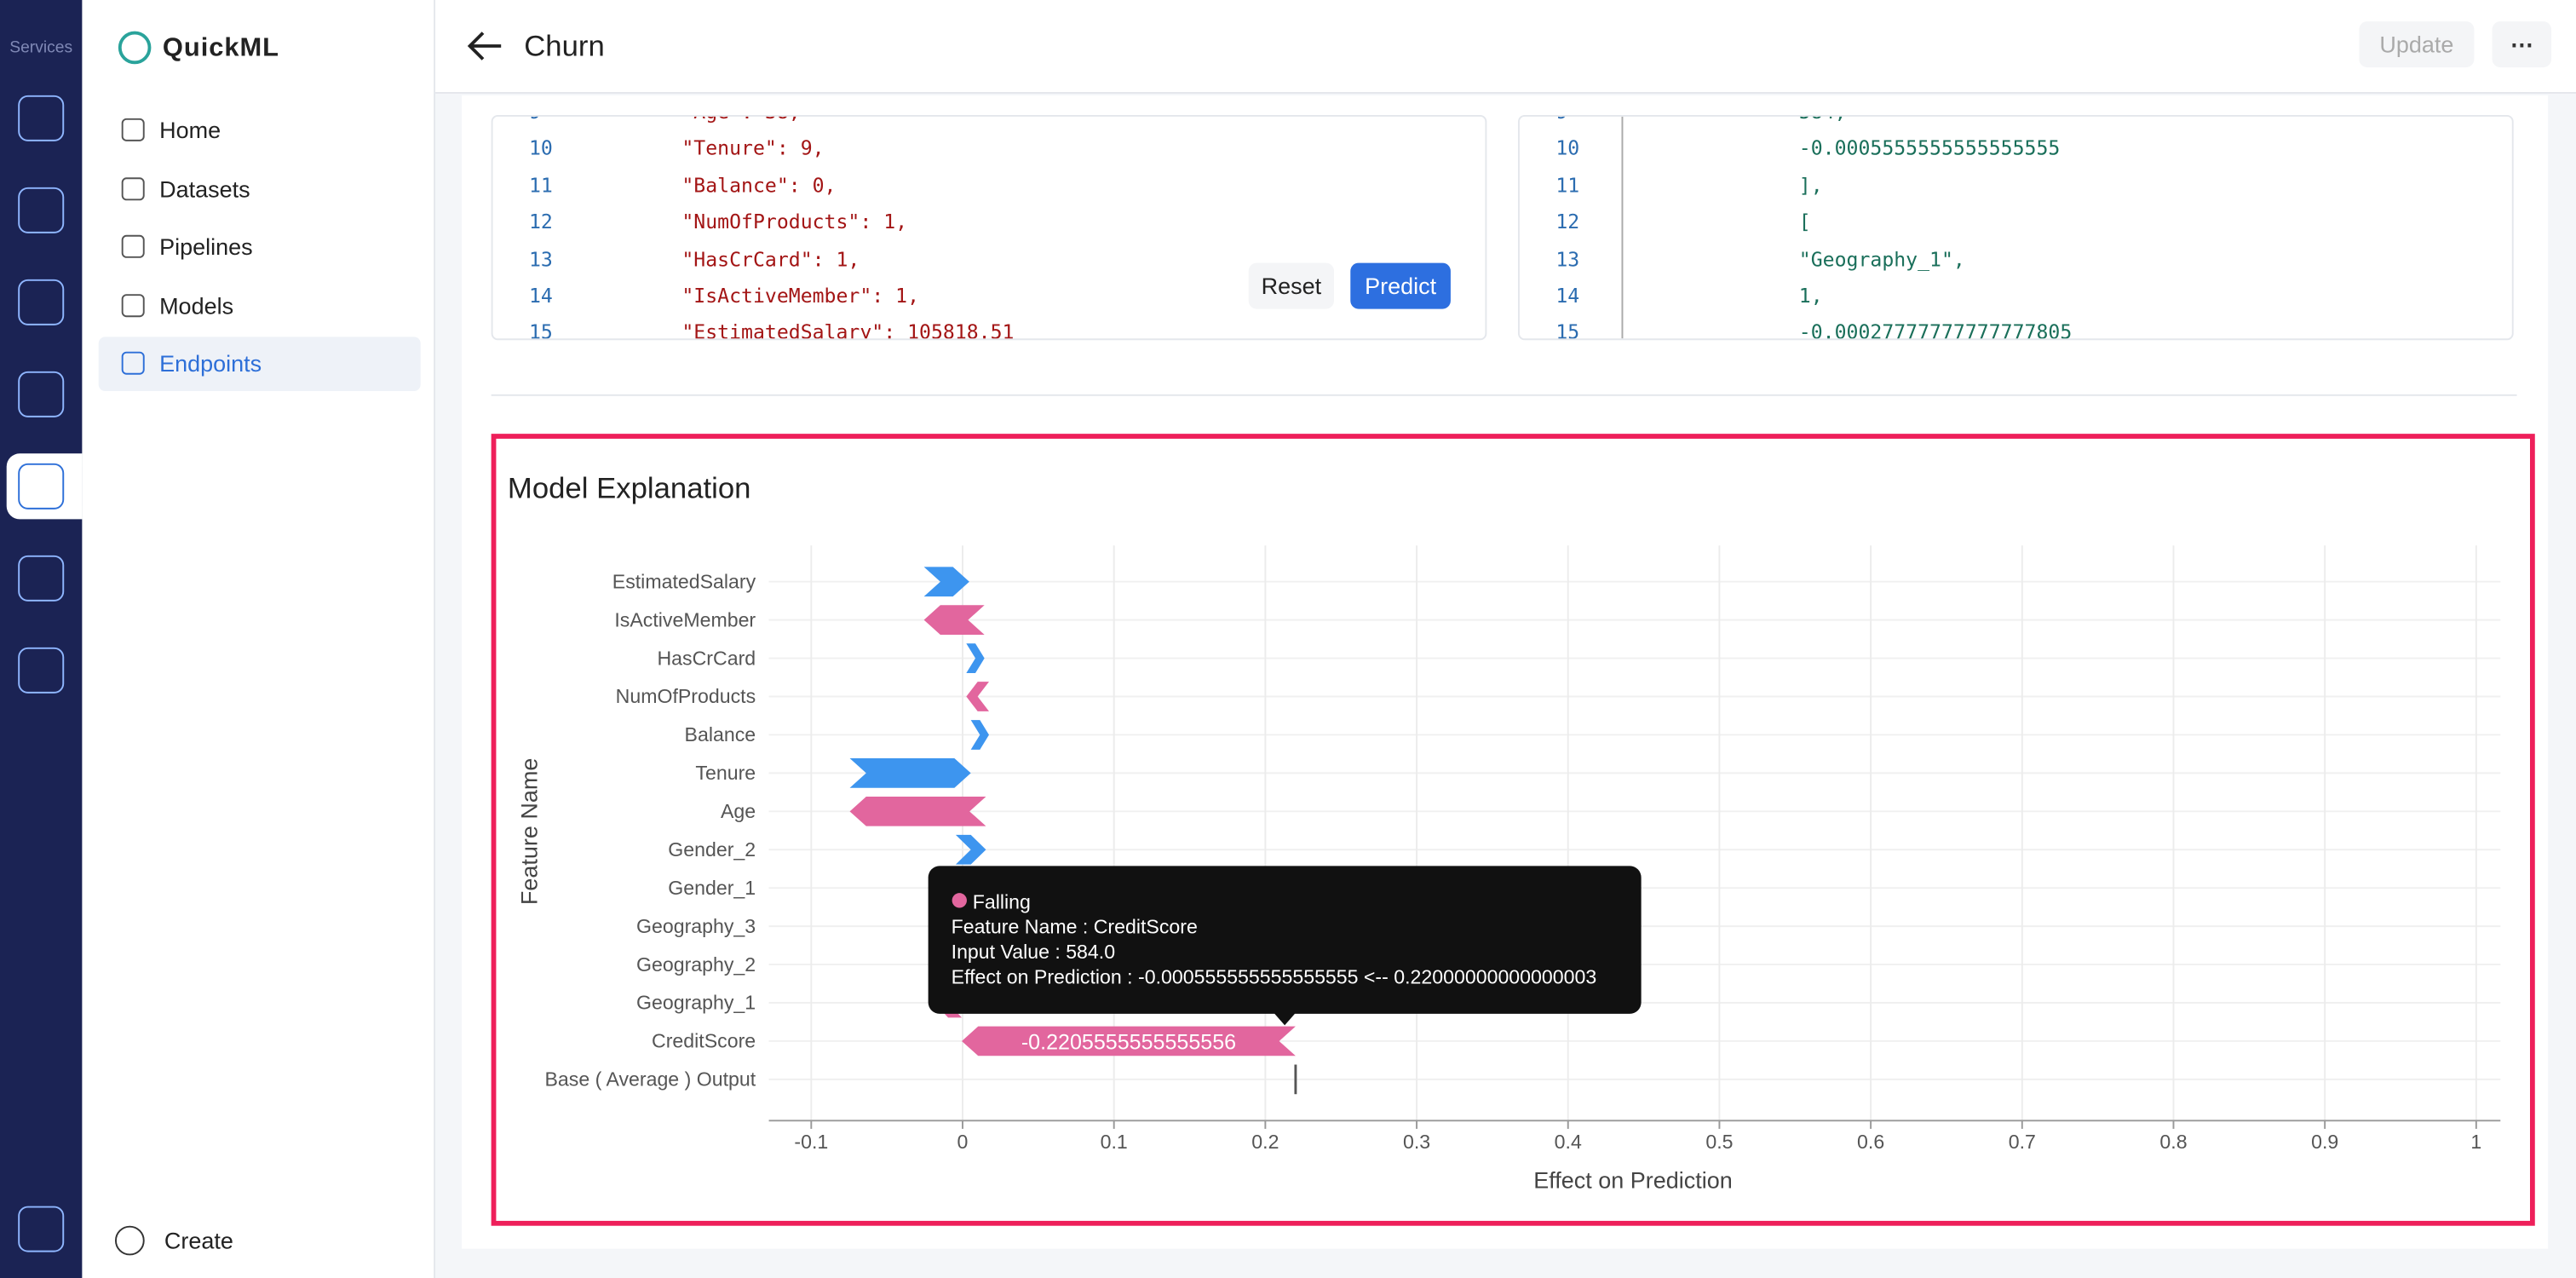  What do you see at coordinates (686, 696) in the screenshot?
I see `y-tick-label: NumOfProducts` at bounding box center [686, 696].